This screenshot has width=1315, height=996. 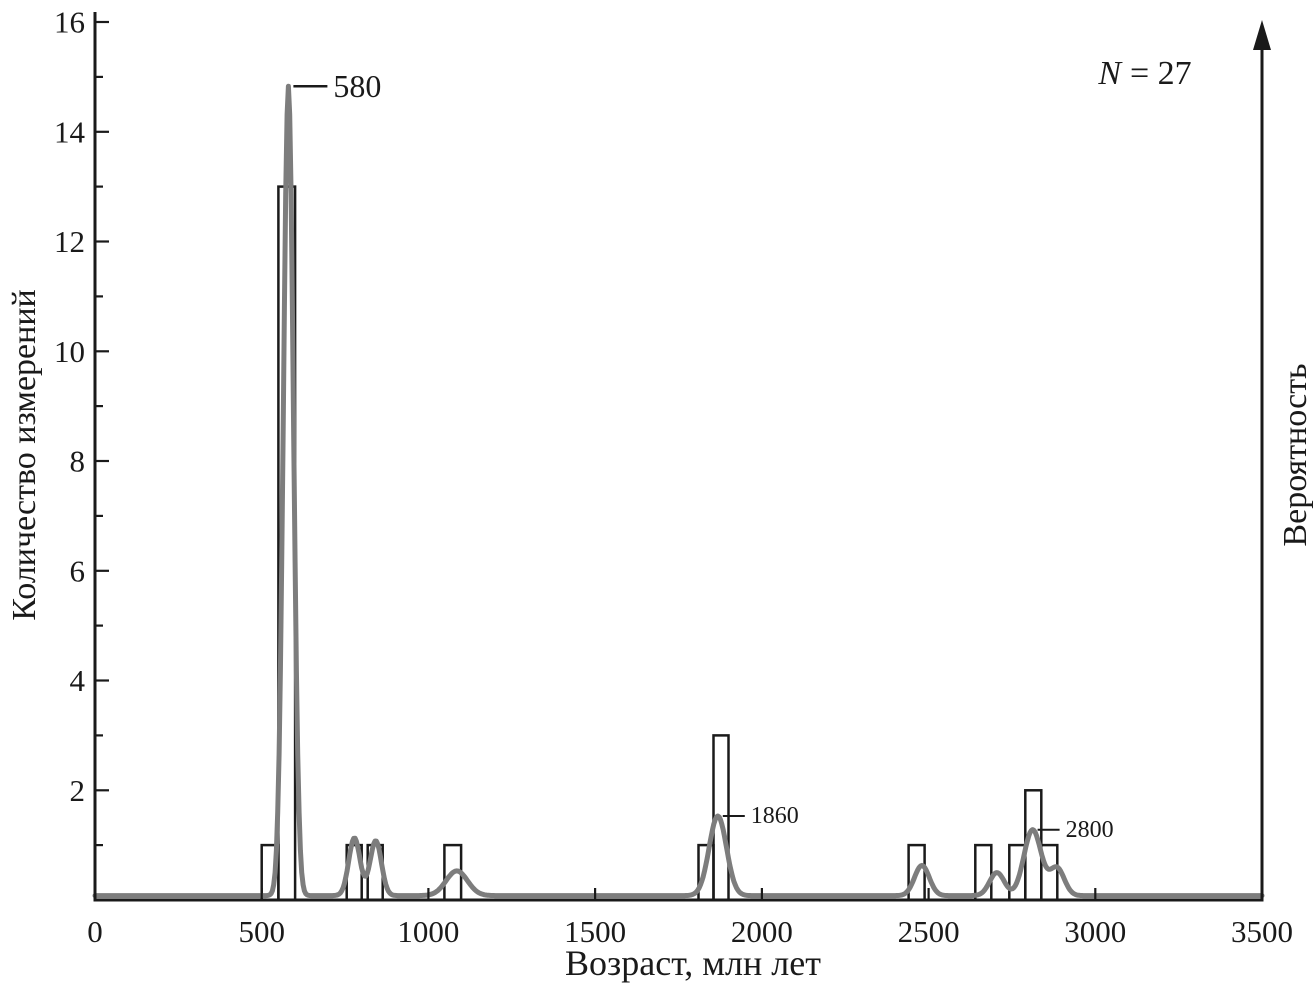 What do you see at coordinates (69, 351) in the screenshot?
I see `y-tick-label: 10` at bounding box center [69, 351].